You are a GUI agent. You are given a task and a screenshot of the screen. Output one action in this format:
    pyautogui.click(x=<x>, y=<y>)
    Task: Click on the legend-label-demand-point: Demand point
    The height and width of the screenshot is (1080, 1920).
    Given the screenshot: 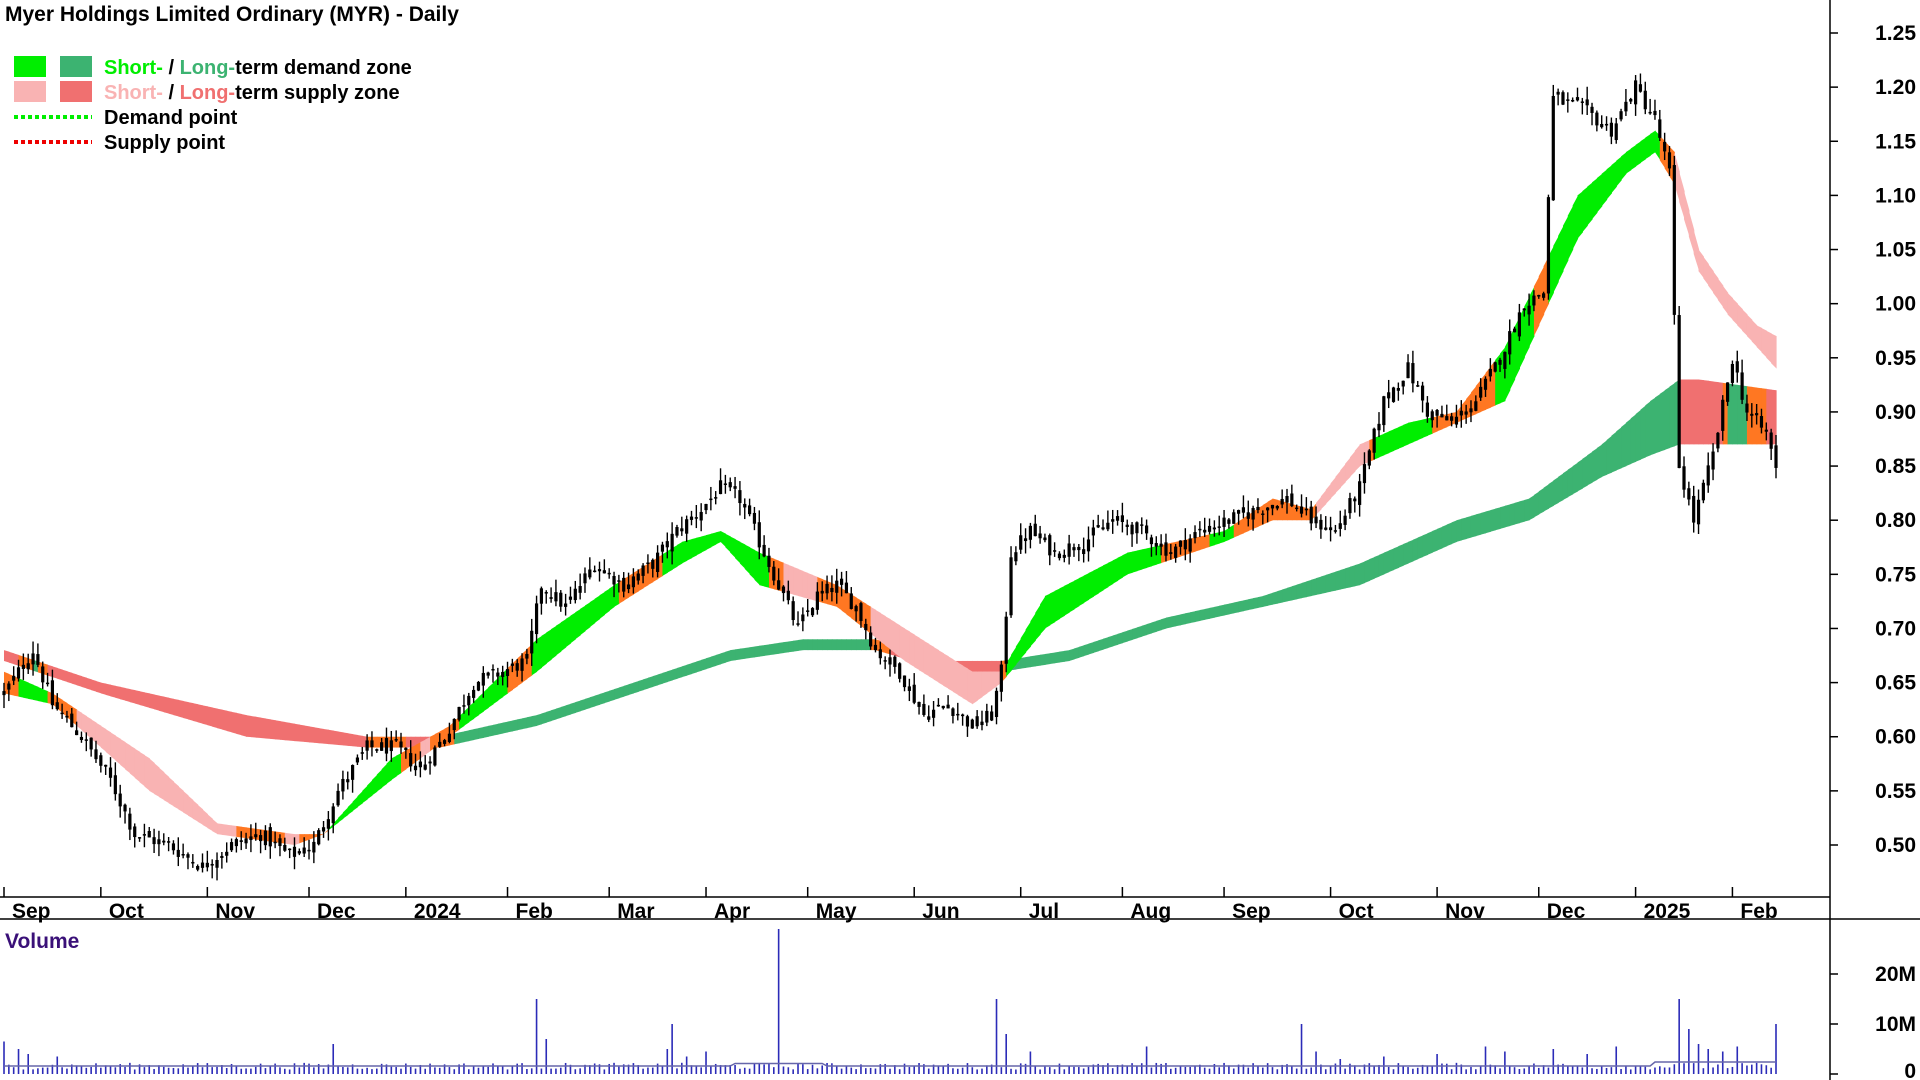 What is the action you would take?
    pyautogui.click(x=171, y=118)
    